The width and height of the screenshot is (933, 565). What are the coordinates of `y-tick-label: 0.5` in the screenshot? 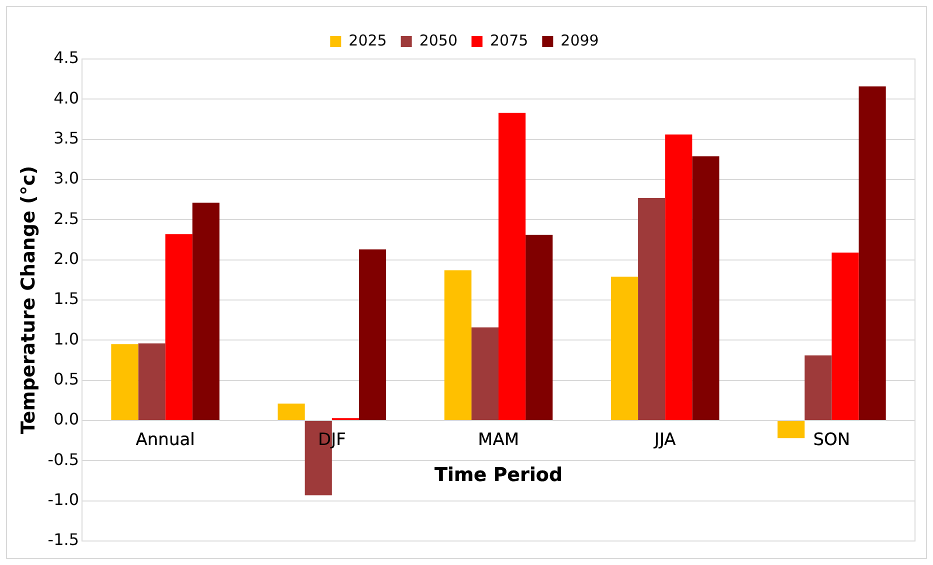 It's located at (67, 378).